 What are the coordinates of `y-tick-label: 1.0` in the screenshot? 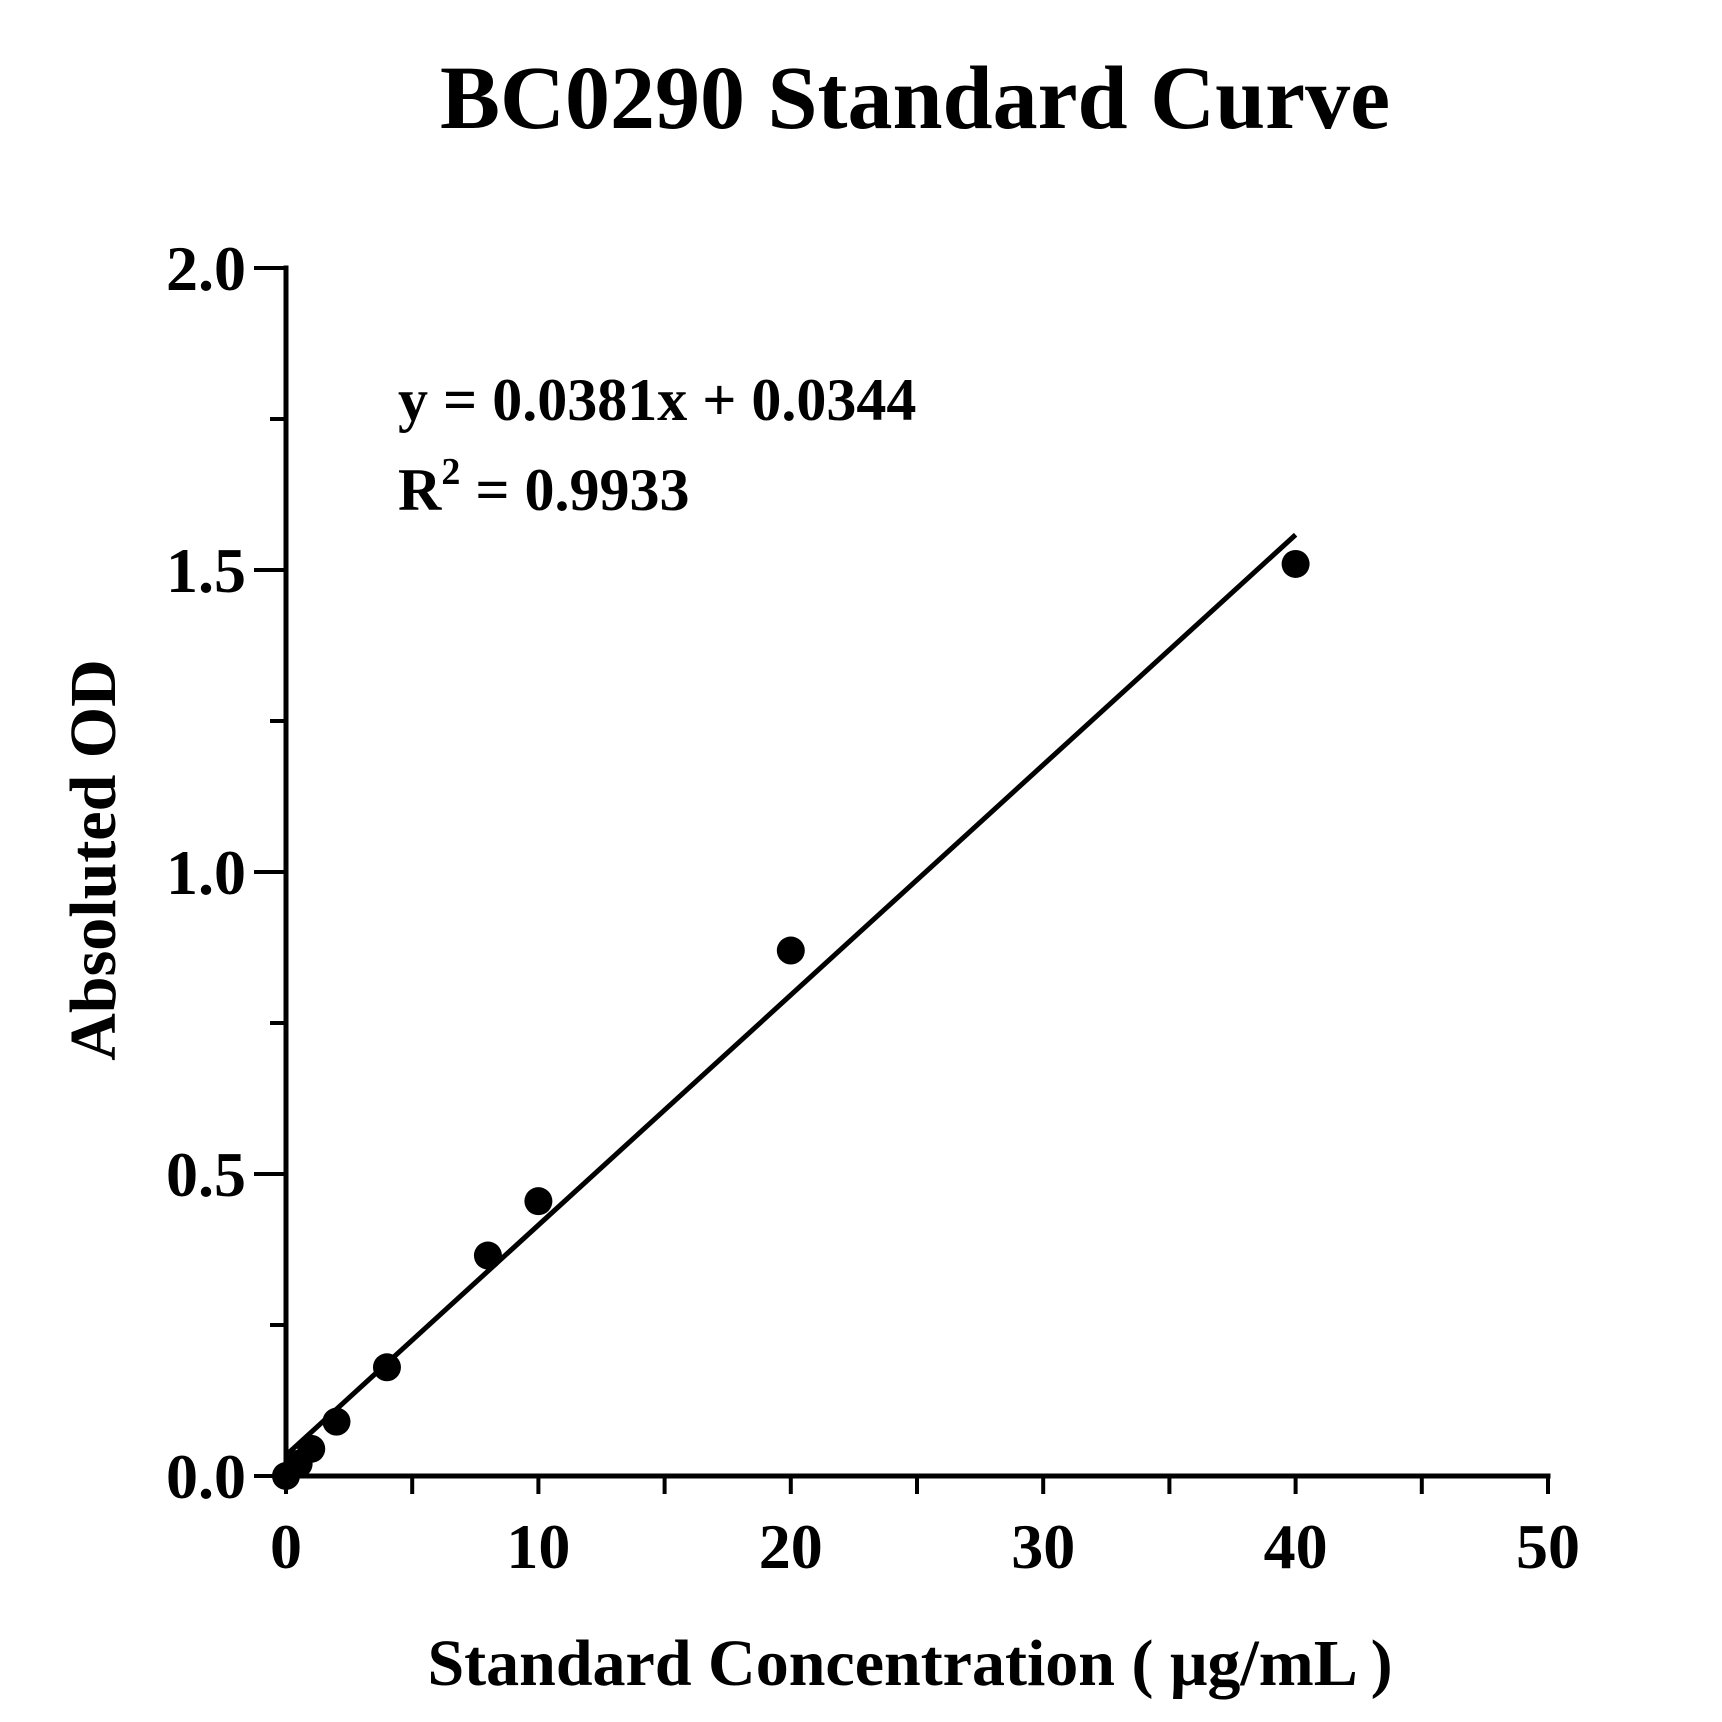 It's located at (206, 872).